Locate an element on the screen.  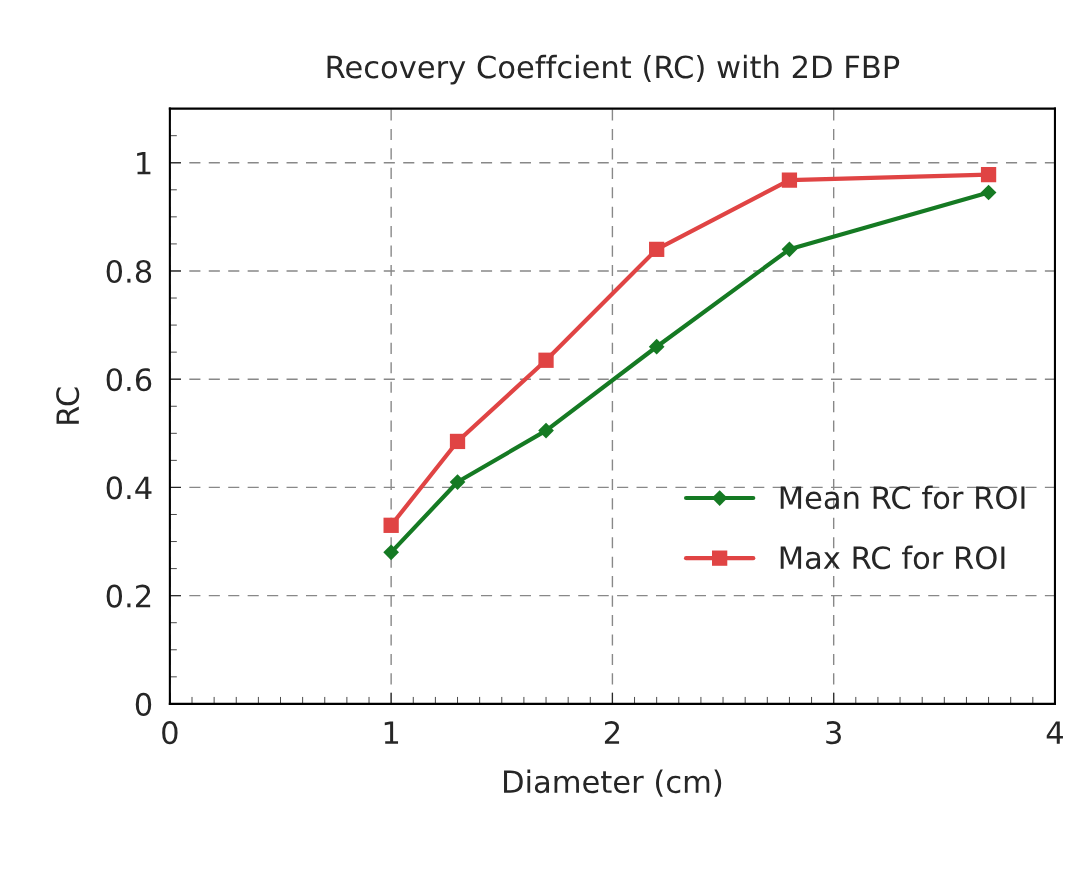
x-tick-label: 3 is located at coordinates (833, 733).